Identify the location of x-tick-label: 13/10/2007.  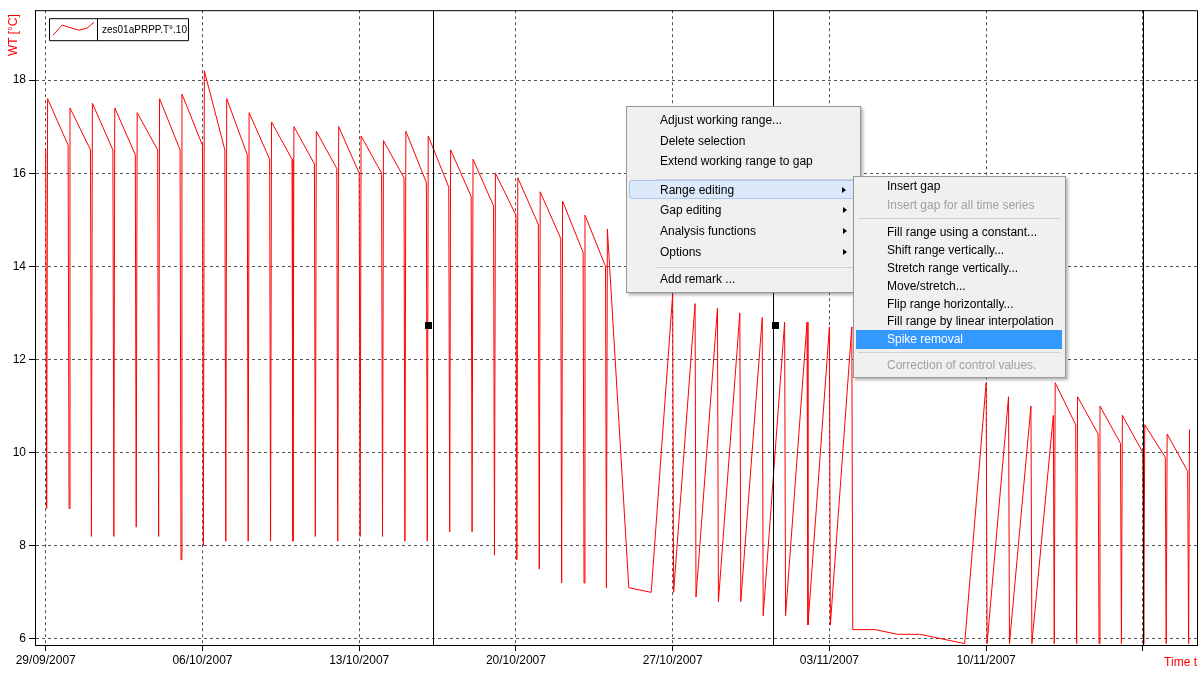
(359, 659).